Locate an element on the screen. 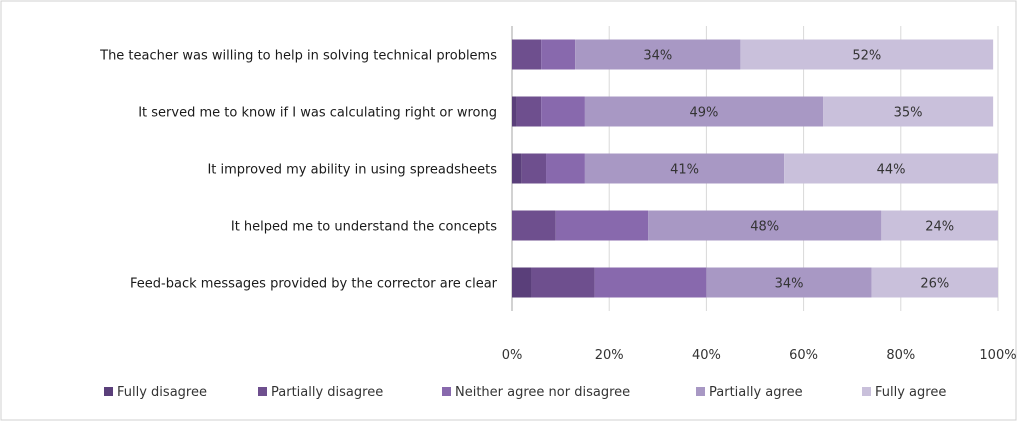  data-label-5-4: 34% is located at coordinates (789, 284).